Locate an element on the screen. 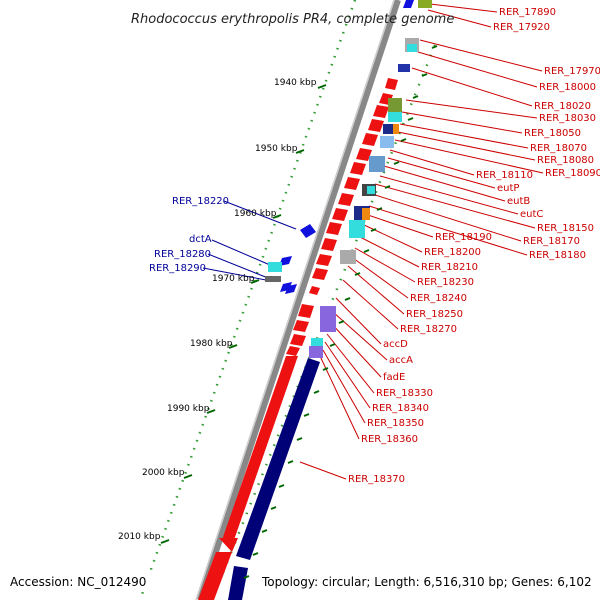 This screenshot has height=600, width=600. gene-bar-long is located at coordinates (278, 459).